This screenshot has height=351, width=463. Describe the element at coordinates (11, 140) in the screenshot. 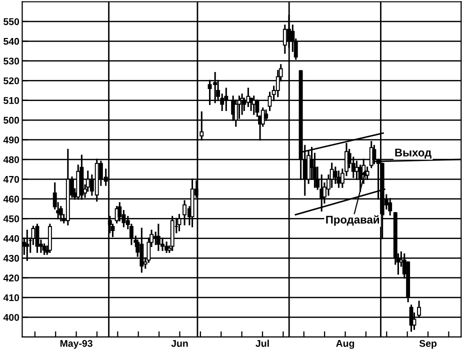

I see `y-tick-label: 490` at that location.